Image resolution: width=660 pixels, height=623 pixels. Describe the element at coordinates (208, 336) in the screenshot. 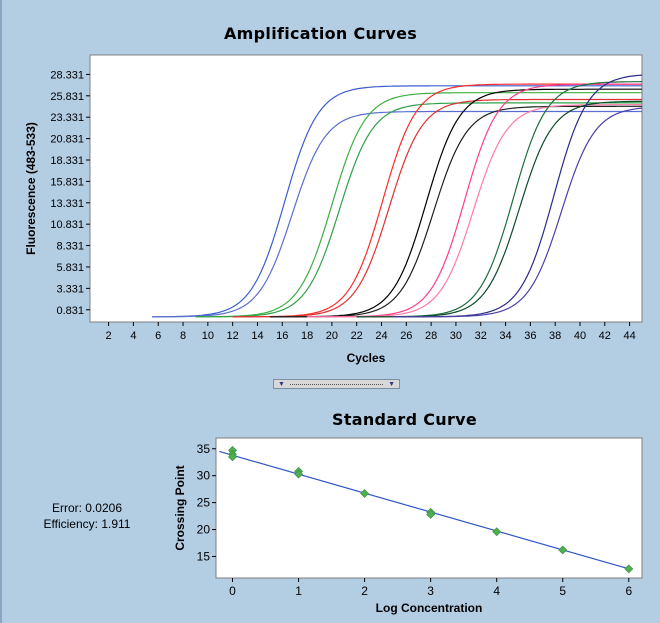

I see `x-tick-label: 10` at that location.